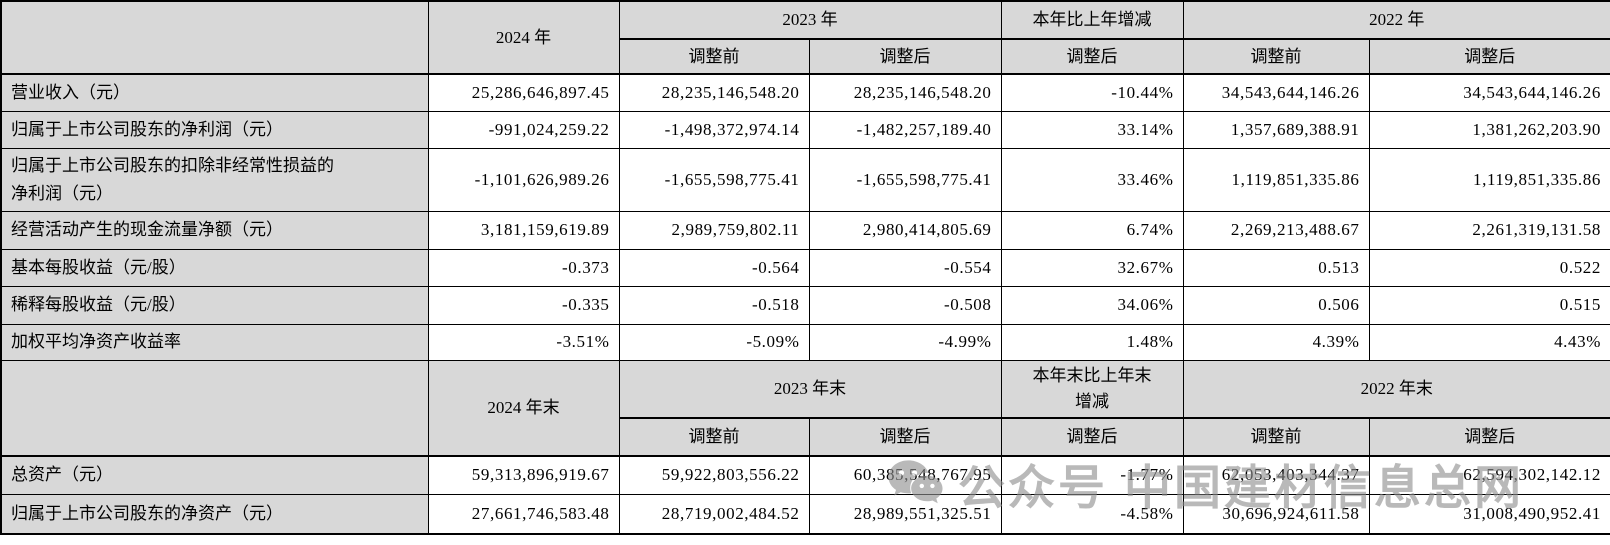 This screenshot has height=545, width=1610. I want to click on value-cell: -0.564, so click(714, 267).